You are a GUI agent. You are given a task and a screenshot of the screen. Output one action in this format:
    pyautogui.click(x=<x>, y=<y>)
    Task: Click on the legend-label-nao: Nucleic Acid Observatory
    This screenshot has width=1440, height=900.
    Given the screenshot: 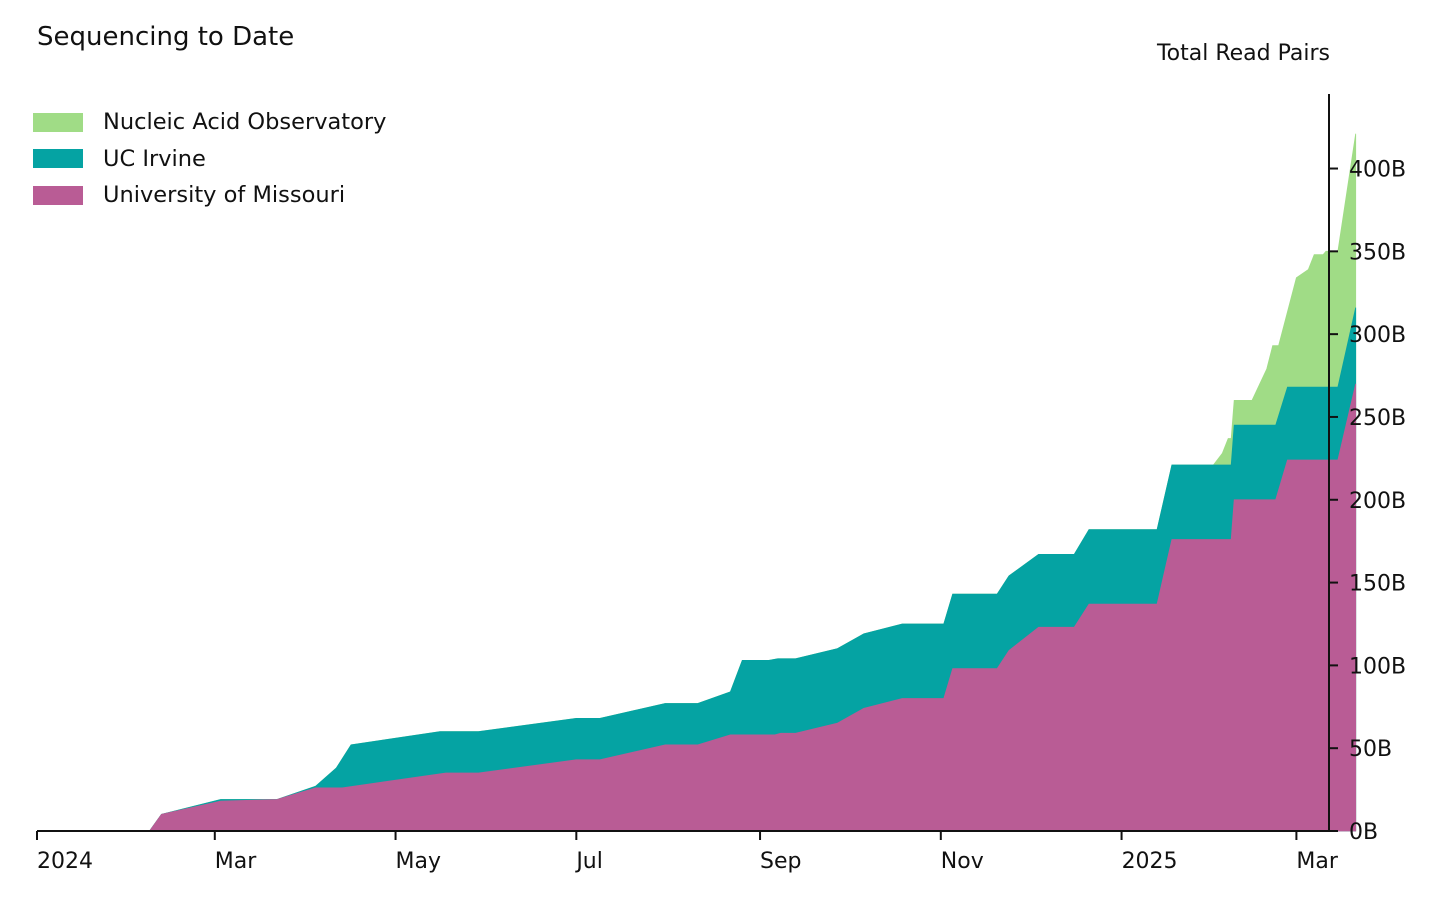 What is the action you would take?
    pyautogui.click(x=245, y=122)
    